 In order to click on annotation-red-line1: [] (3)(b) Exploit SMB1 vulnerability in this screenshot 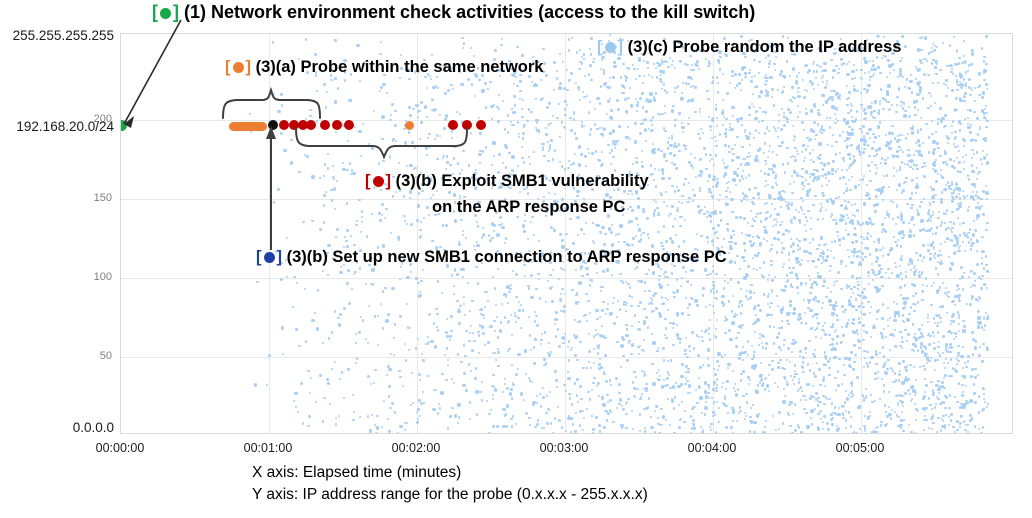, I will do `click(507, 181)`.